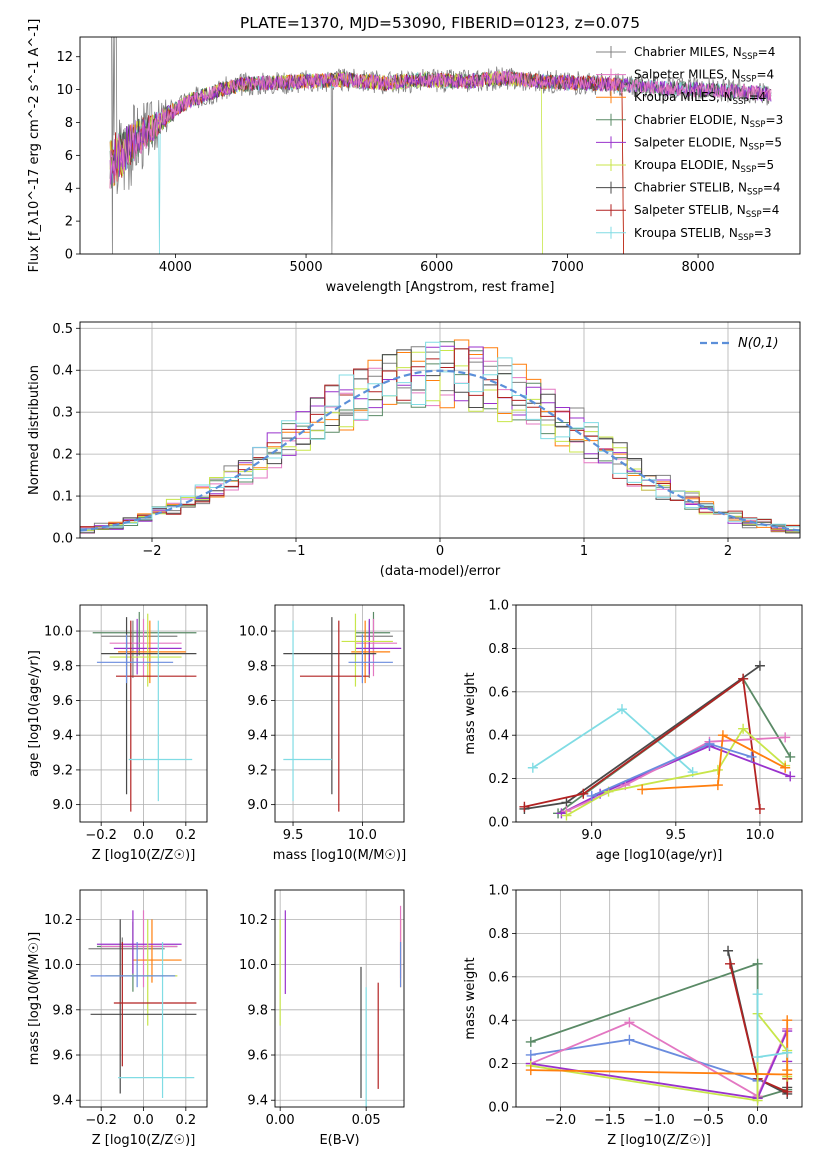  What do you see at coordinates (34, 430) in the screenshot?
I see `y-axis-label: Normed distribution` at bounding box center [34, 430].